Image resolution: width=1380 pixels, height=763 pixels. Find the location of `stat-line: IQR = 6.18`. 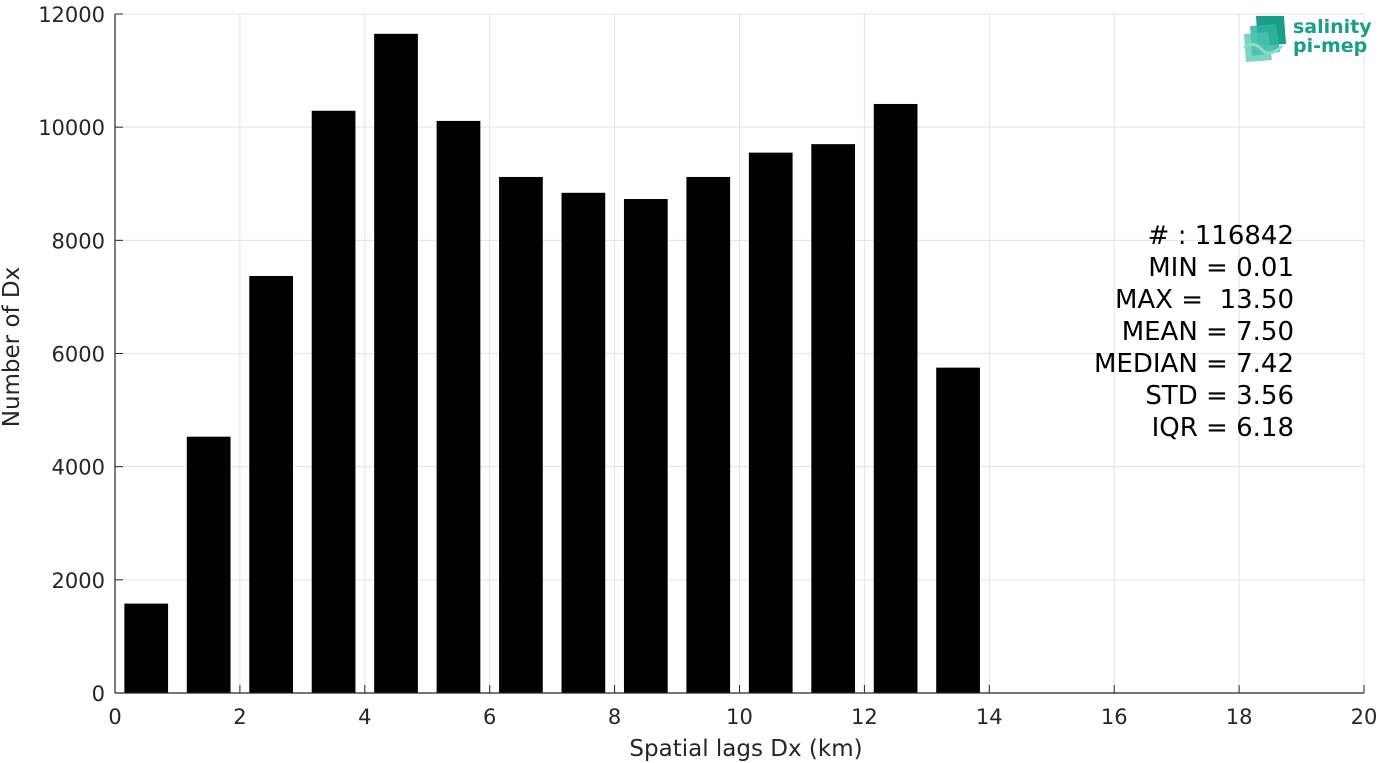

stat-line: IQR = 6.18 is located at coordinates (1223, 428).